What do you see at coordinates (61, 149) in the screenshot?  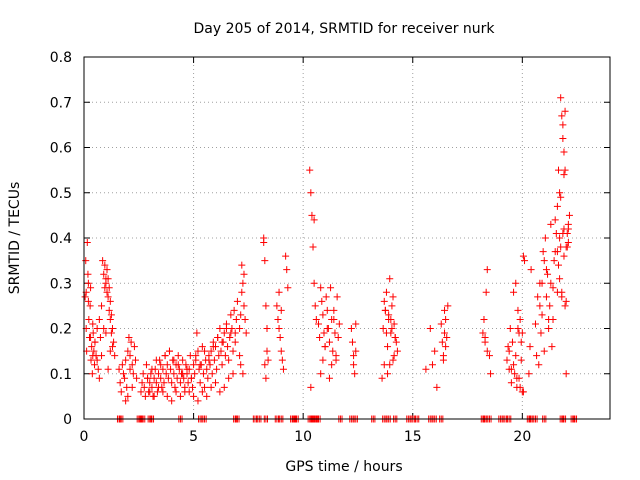 I see `y-tick-label: 0.6` at bounding box center [61, 149].